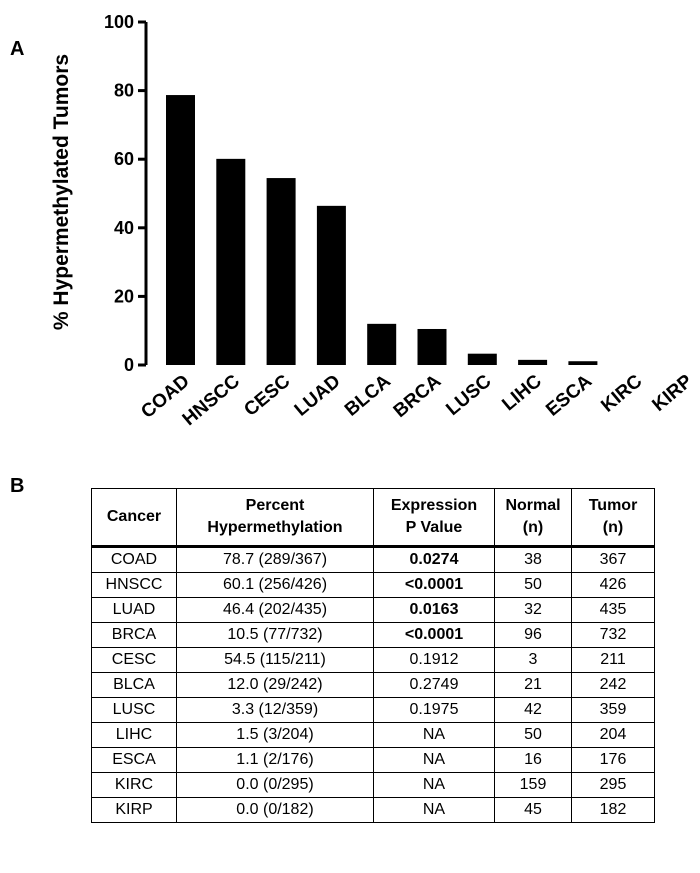  I want to click on cell-cancer: LUSC, so click(134, 710).